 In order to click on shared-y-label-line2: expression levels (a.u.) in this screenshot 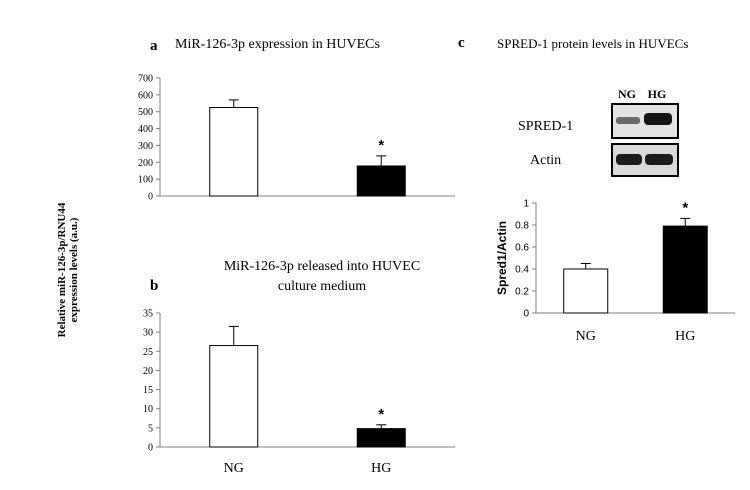, I will do `click(74, 269)`.